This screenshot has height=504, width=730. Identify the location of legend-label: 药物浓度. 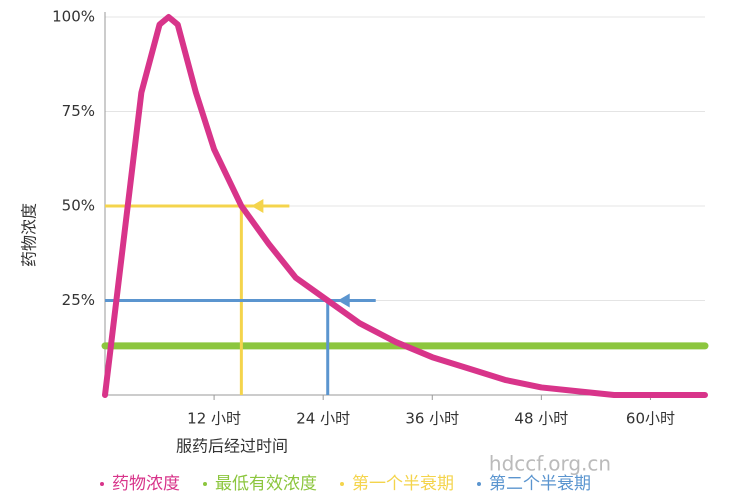
(146, 484).